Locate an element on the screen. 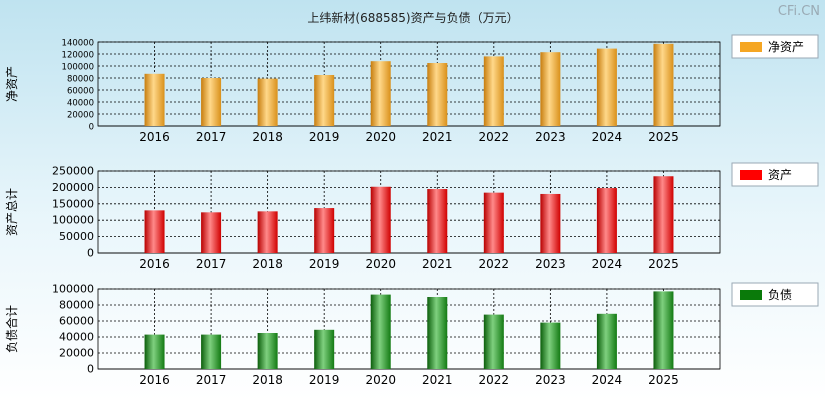 The width and height of the screenshot is (825, 400). legend-label: 净资产 is located at coordinates (786, 47).